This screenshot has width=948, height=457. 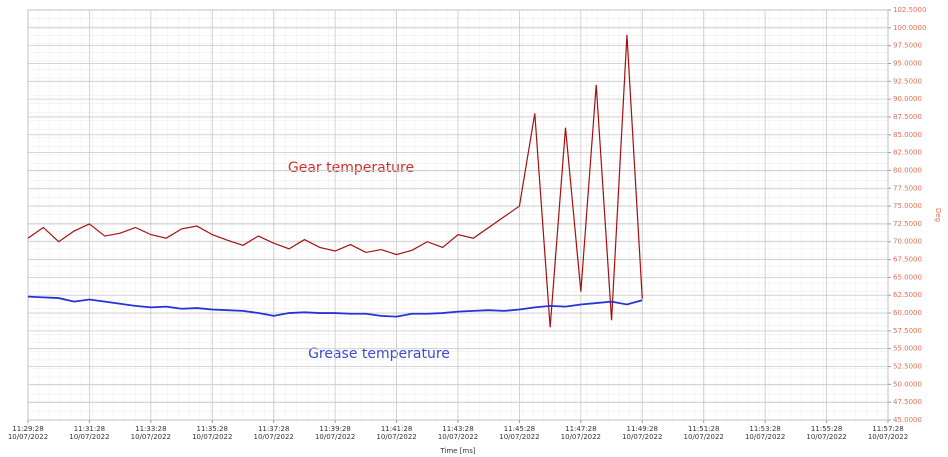 What do you see at coordinates (909, 10) in the screenshot?
I see `y2-tick-label: 102.5000` at bounding box center [909, 10].